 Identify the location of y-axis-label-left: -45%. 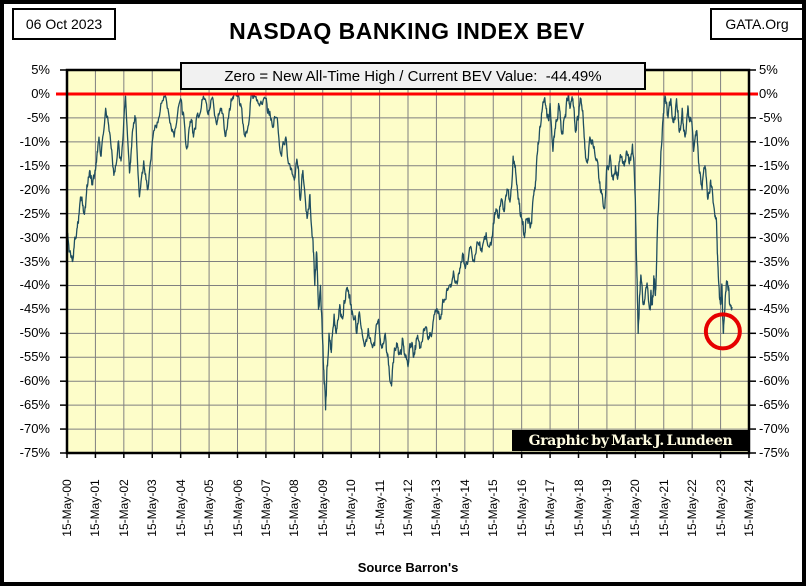
(34, 309).